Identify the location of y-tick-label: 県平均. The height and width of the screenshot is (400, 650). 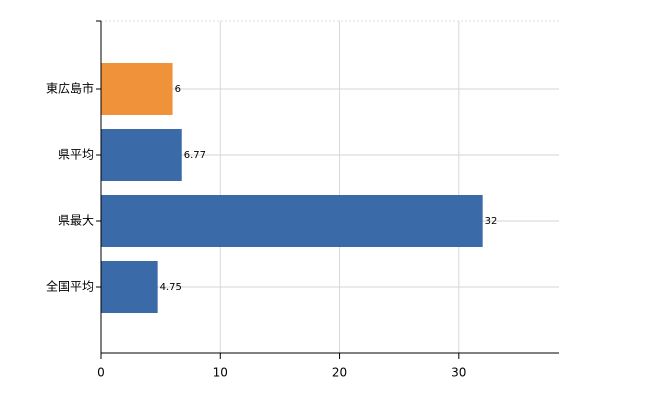
(76, 155).